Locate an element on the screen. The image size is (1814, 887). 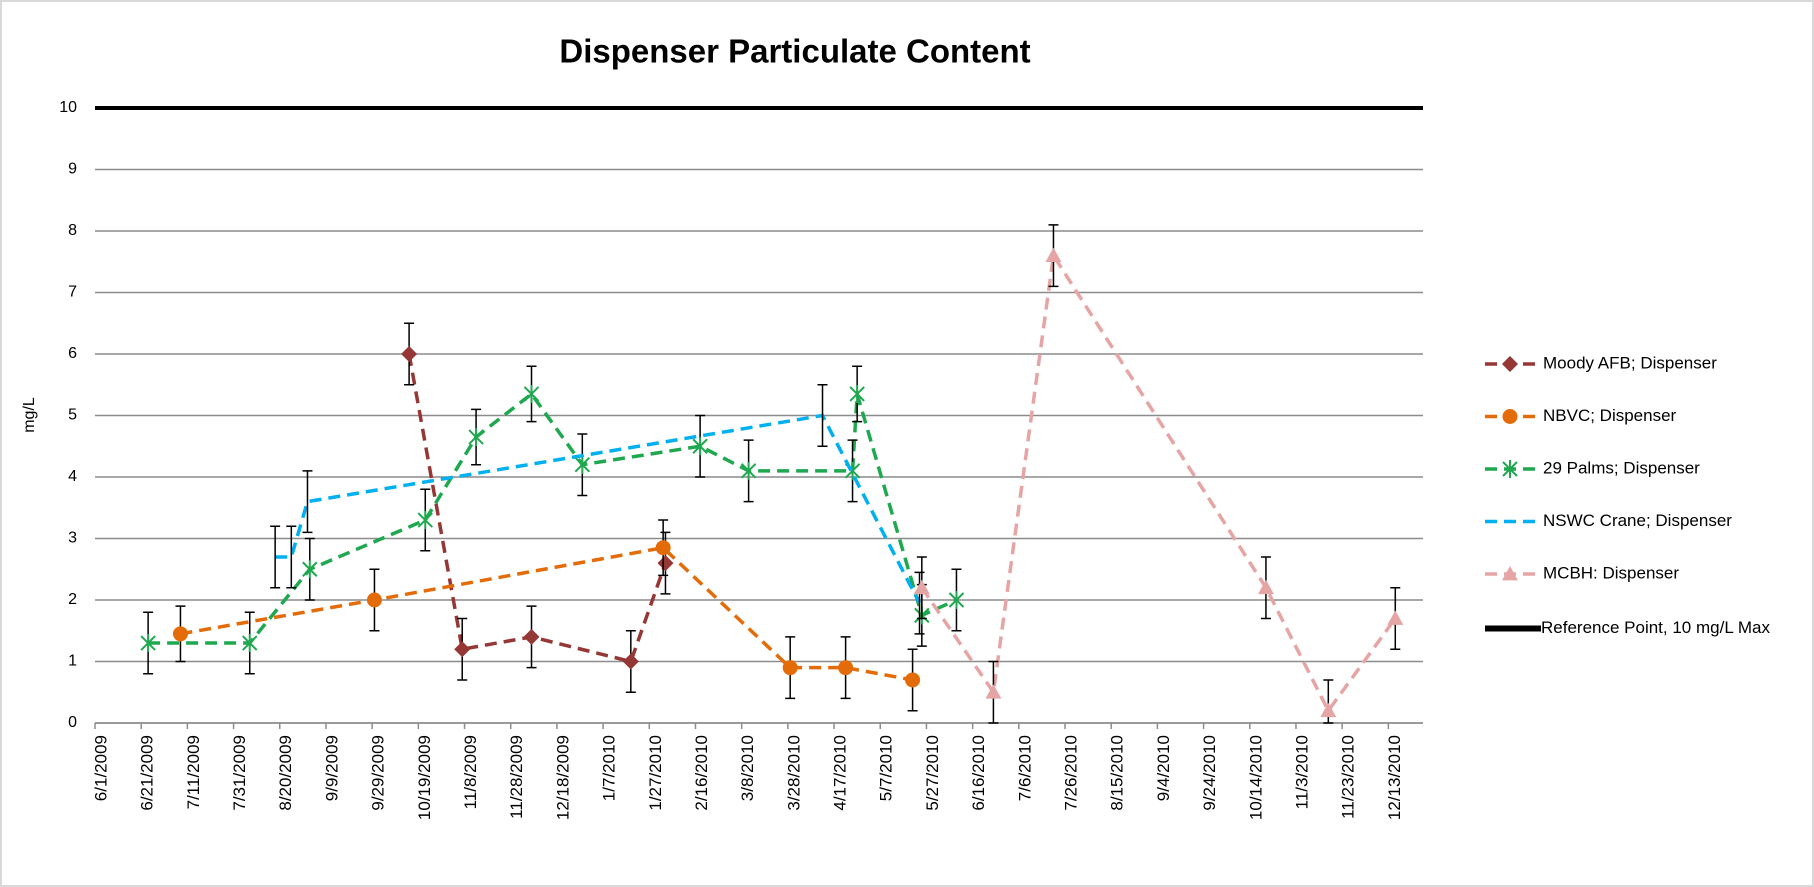
y-tick-label: 5 is located at coordinates (72, 415).